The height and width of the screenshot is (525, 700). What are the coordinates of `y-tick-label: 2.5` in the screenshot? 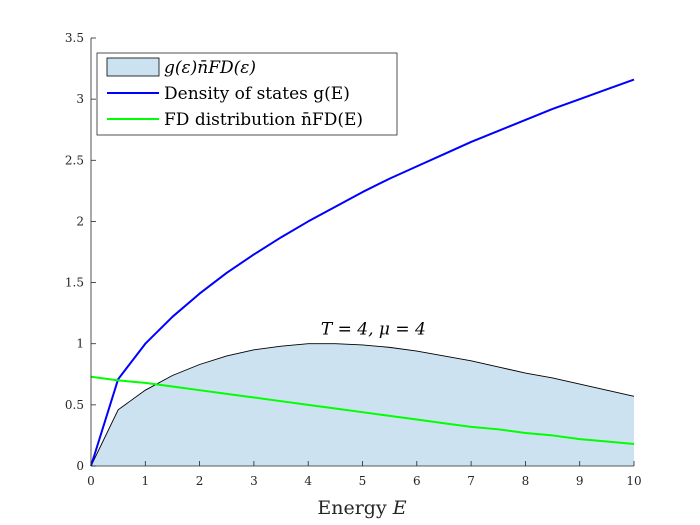 It's located at (74, 160).